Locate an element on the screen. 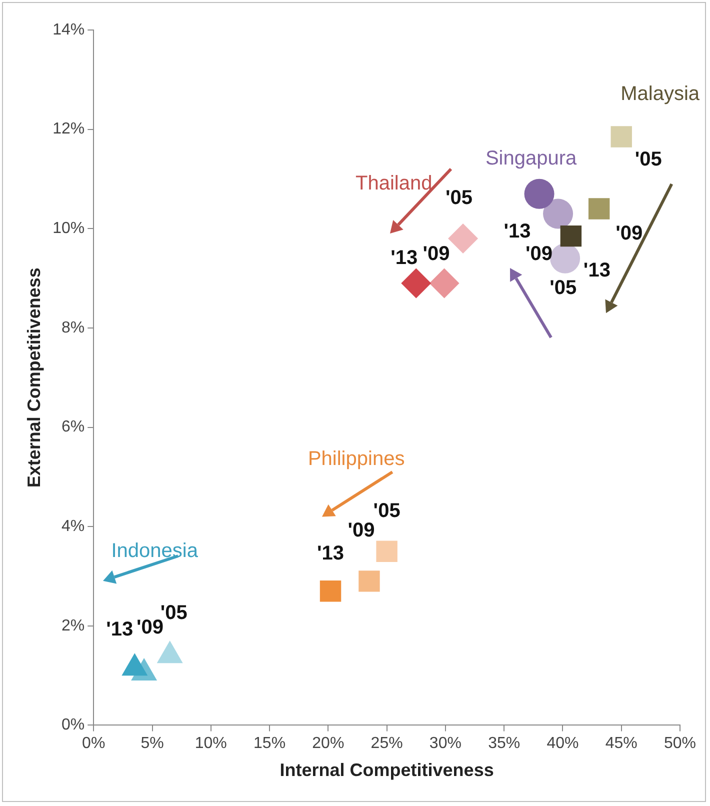 The width and height of the screenshot is (710, 806). y-tick-label: 10% is located at coordinates (68, 229).